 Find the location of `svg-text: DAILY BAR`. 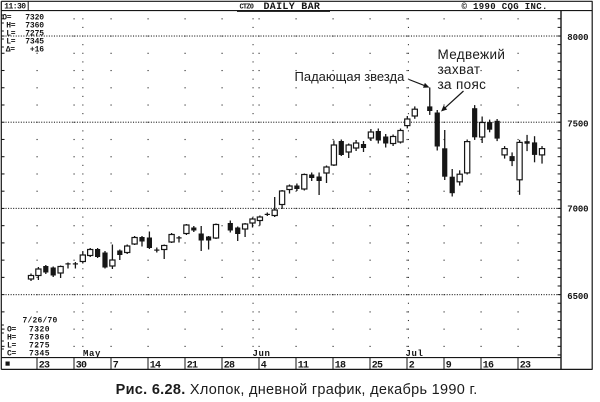

svg-text: DAILY BAR is located at coordinates (292, 7).